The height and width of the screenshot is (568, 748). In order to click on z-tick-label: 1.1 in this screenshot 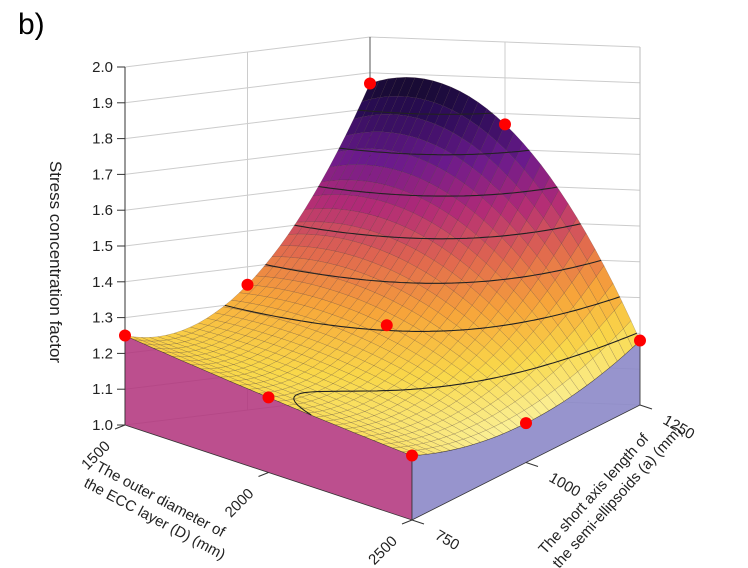, I will do `click(102, 389)`.